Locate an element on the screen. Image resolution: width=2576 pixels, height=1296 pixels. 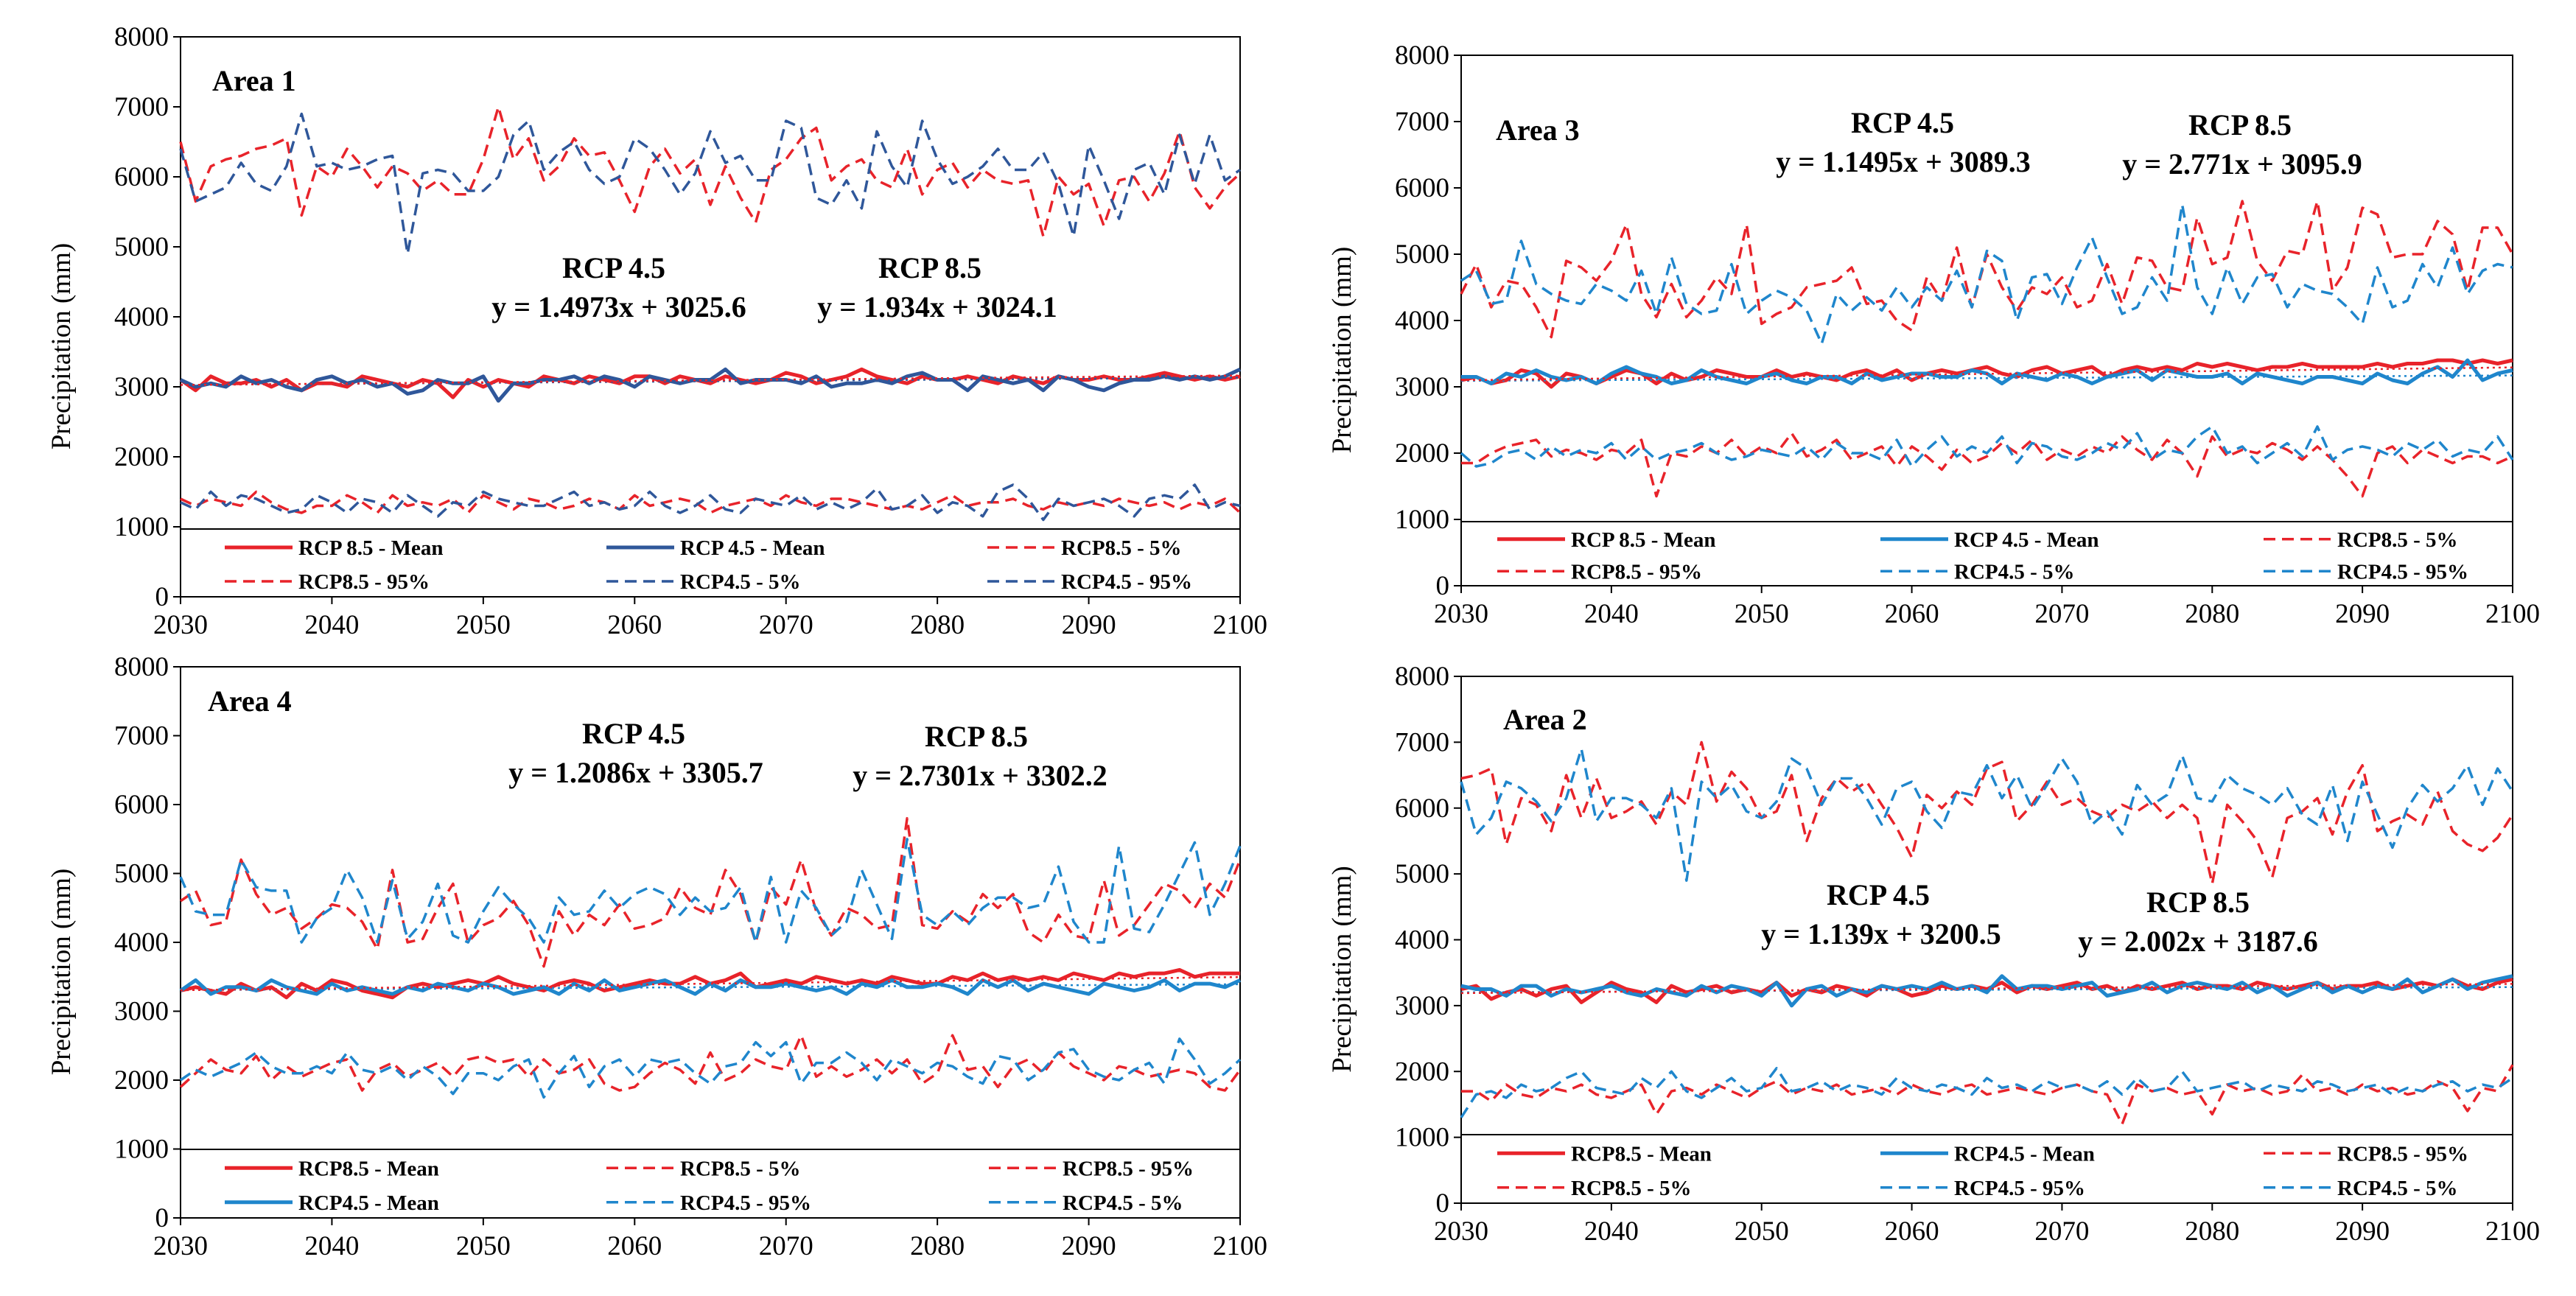
area-2-ytick-label: 5000 is located at coordinates (1422, 874).